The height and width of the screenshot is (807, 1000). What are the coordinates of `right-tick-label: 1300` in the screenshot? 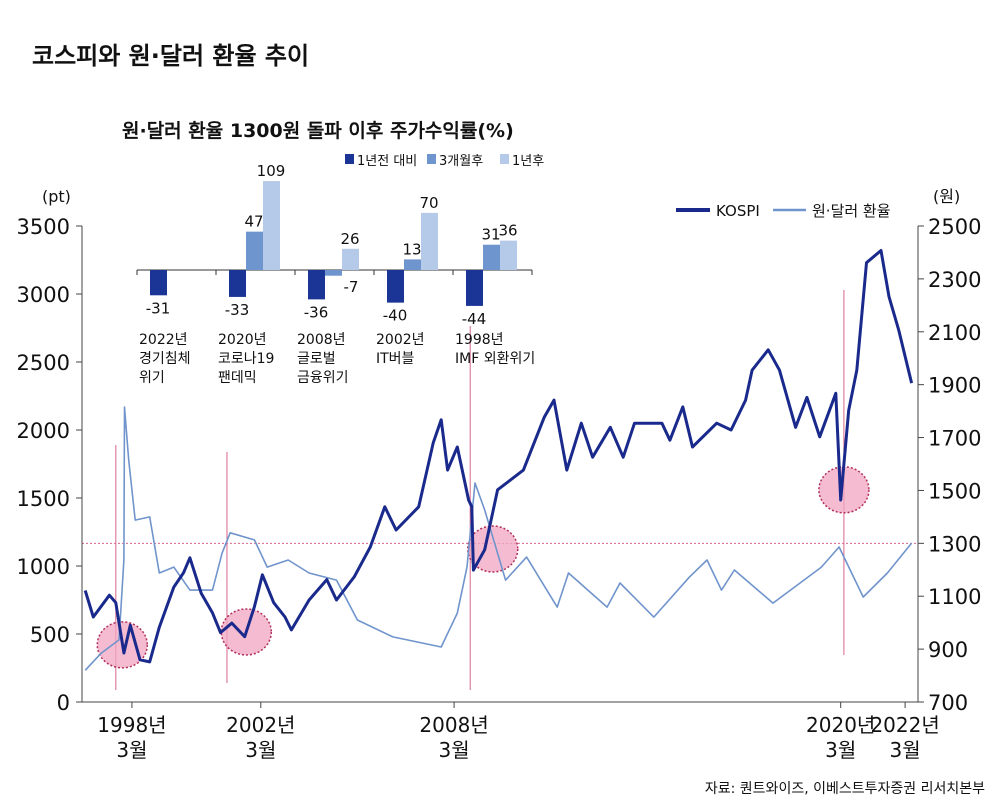 It's located at (954, 544).